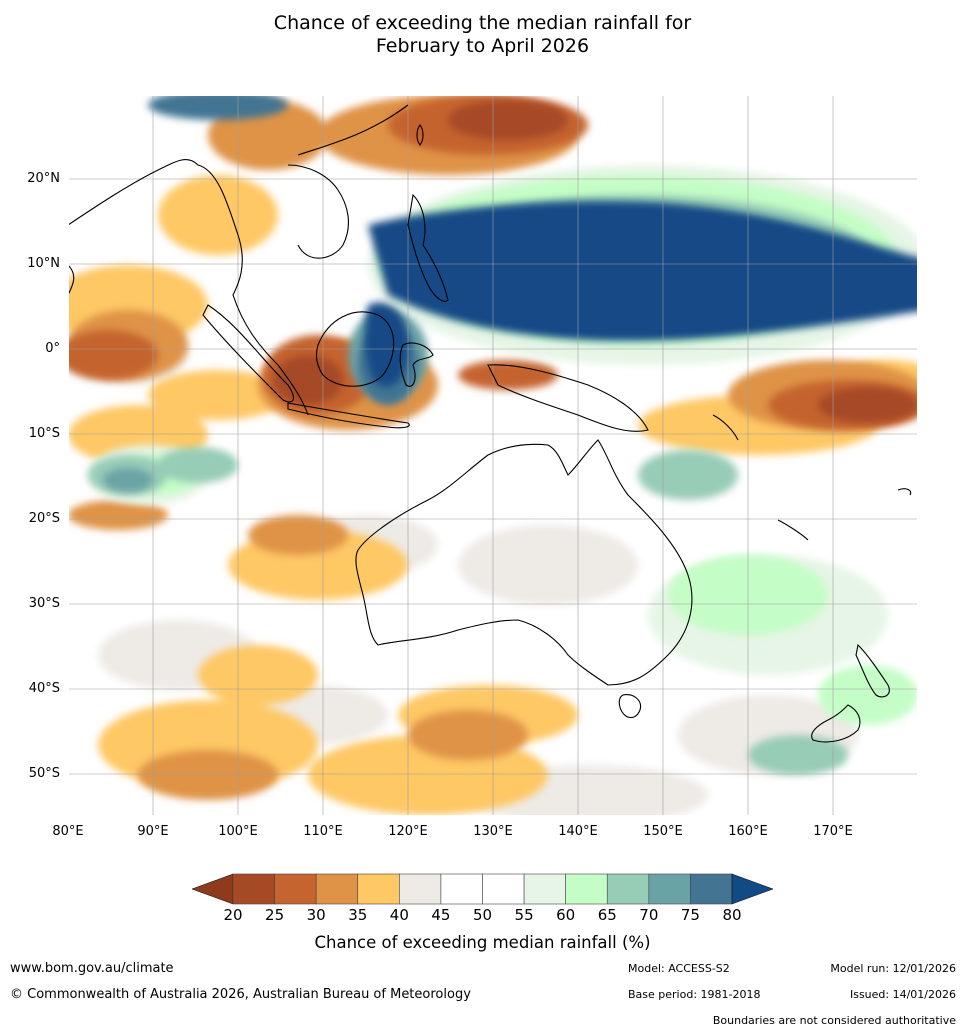 This screenshot has height=1035, width=965. Describe the element at coordinates (679, 968) in the screenshot. I see `model-name: Model: ACCESS-S2` at that location.